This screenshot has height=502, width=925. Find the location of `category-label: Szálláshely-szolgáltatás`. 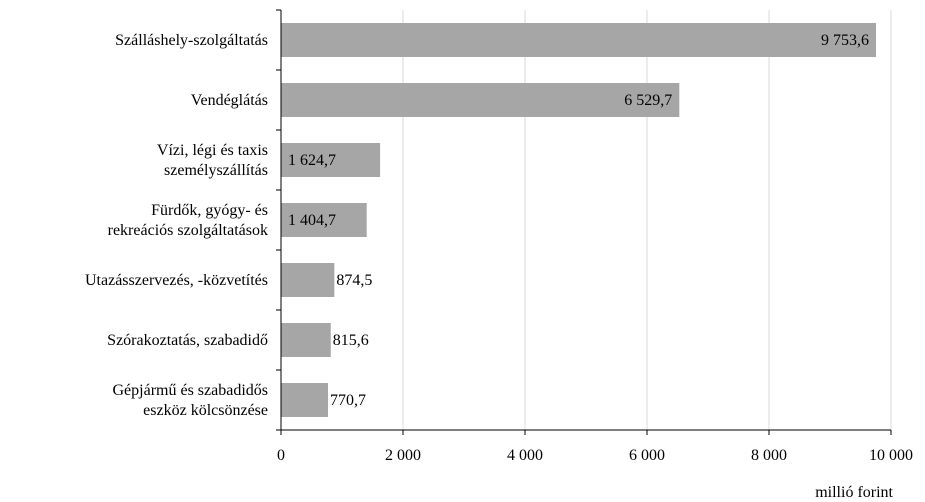

category-label: Szálláshely-szolgáltatás is located at coordinates (191, 40).